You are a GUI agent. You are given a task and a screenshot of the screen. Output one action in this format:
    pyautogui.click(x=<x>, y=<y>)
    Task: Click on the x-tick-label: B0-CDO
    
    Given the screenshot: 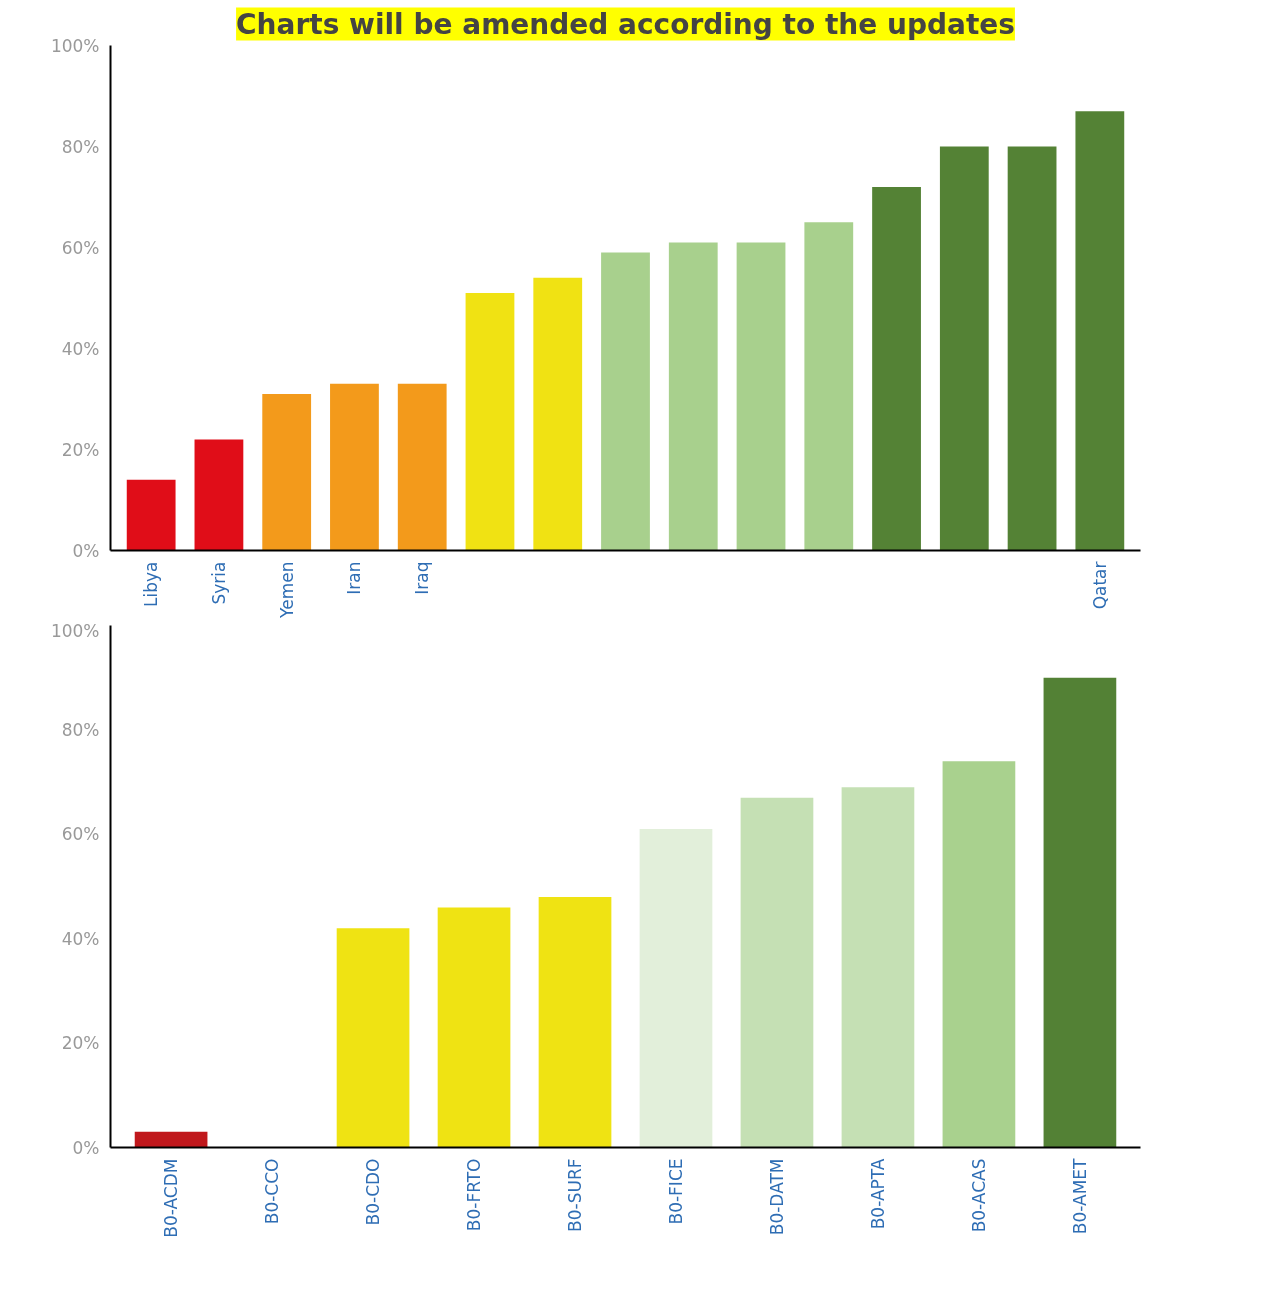 What is the action you would take?
    pyautogui.click(x=373, y=1192)
    